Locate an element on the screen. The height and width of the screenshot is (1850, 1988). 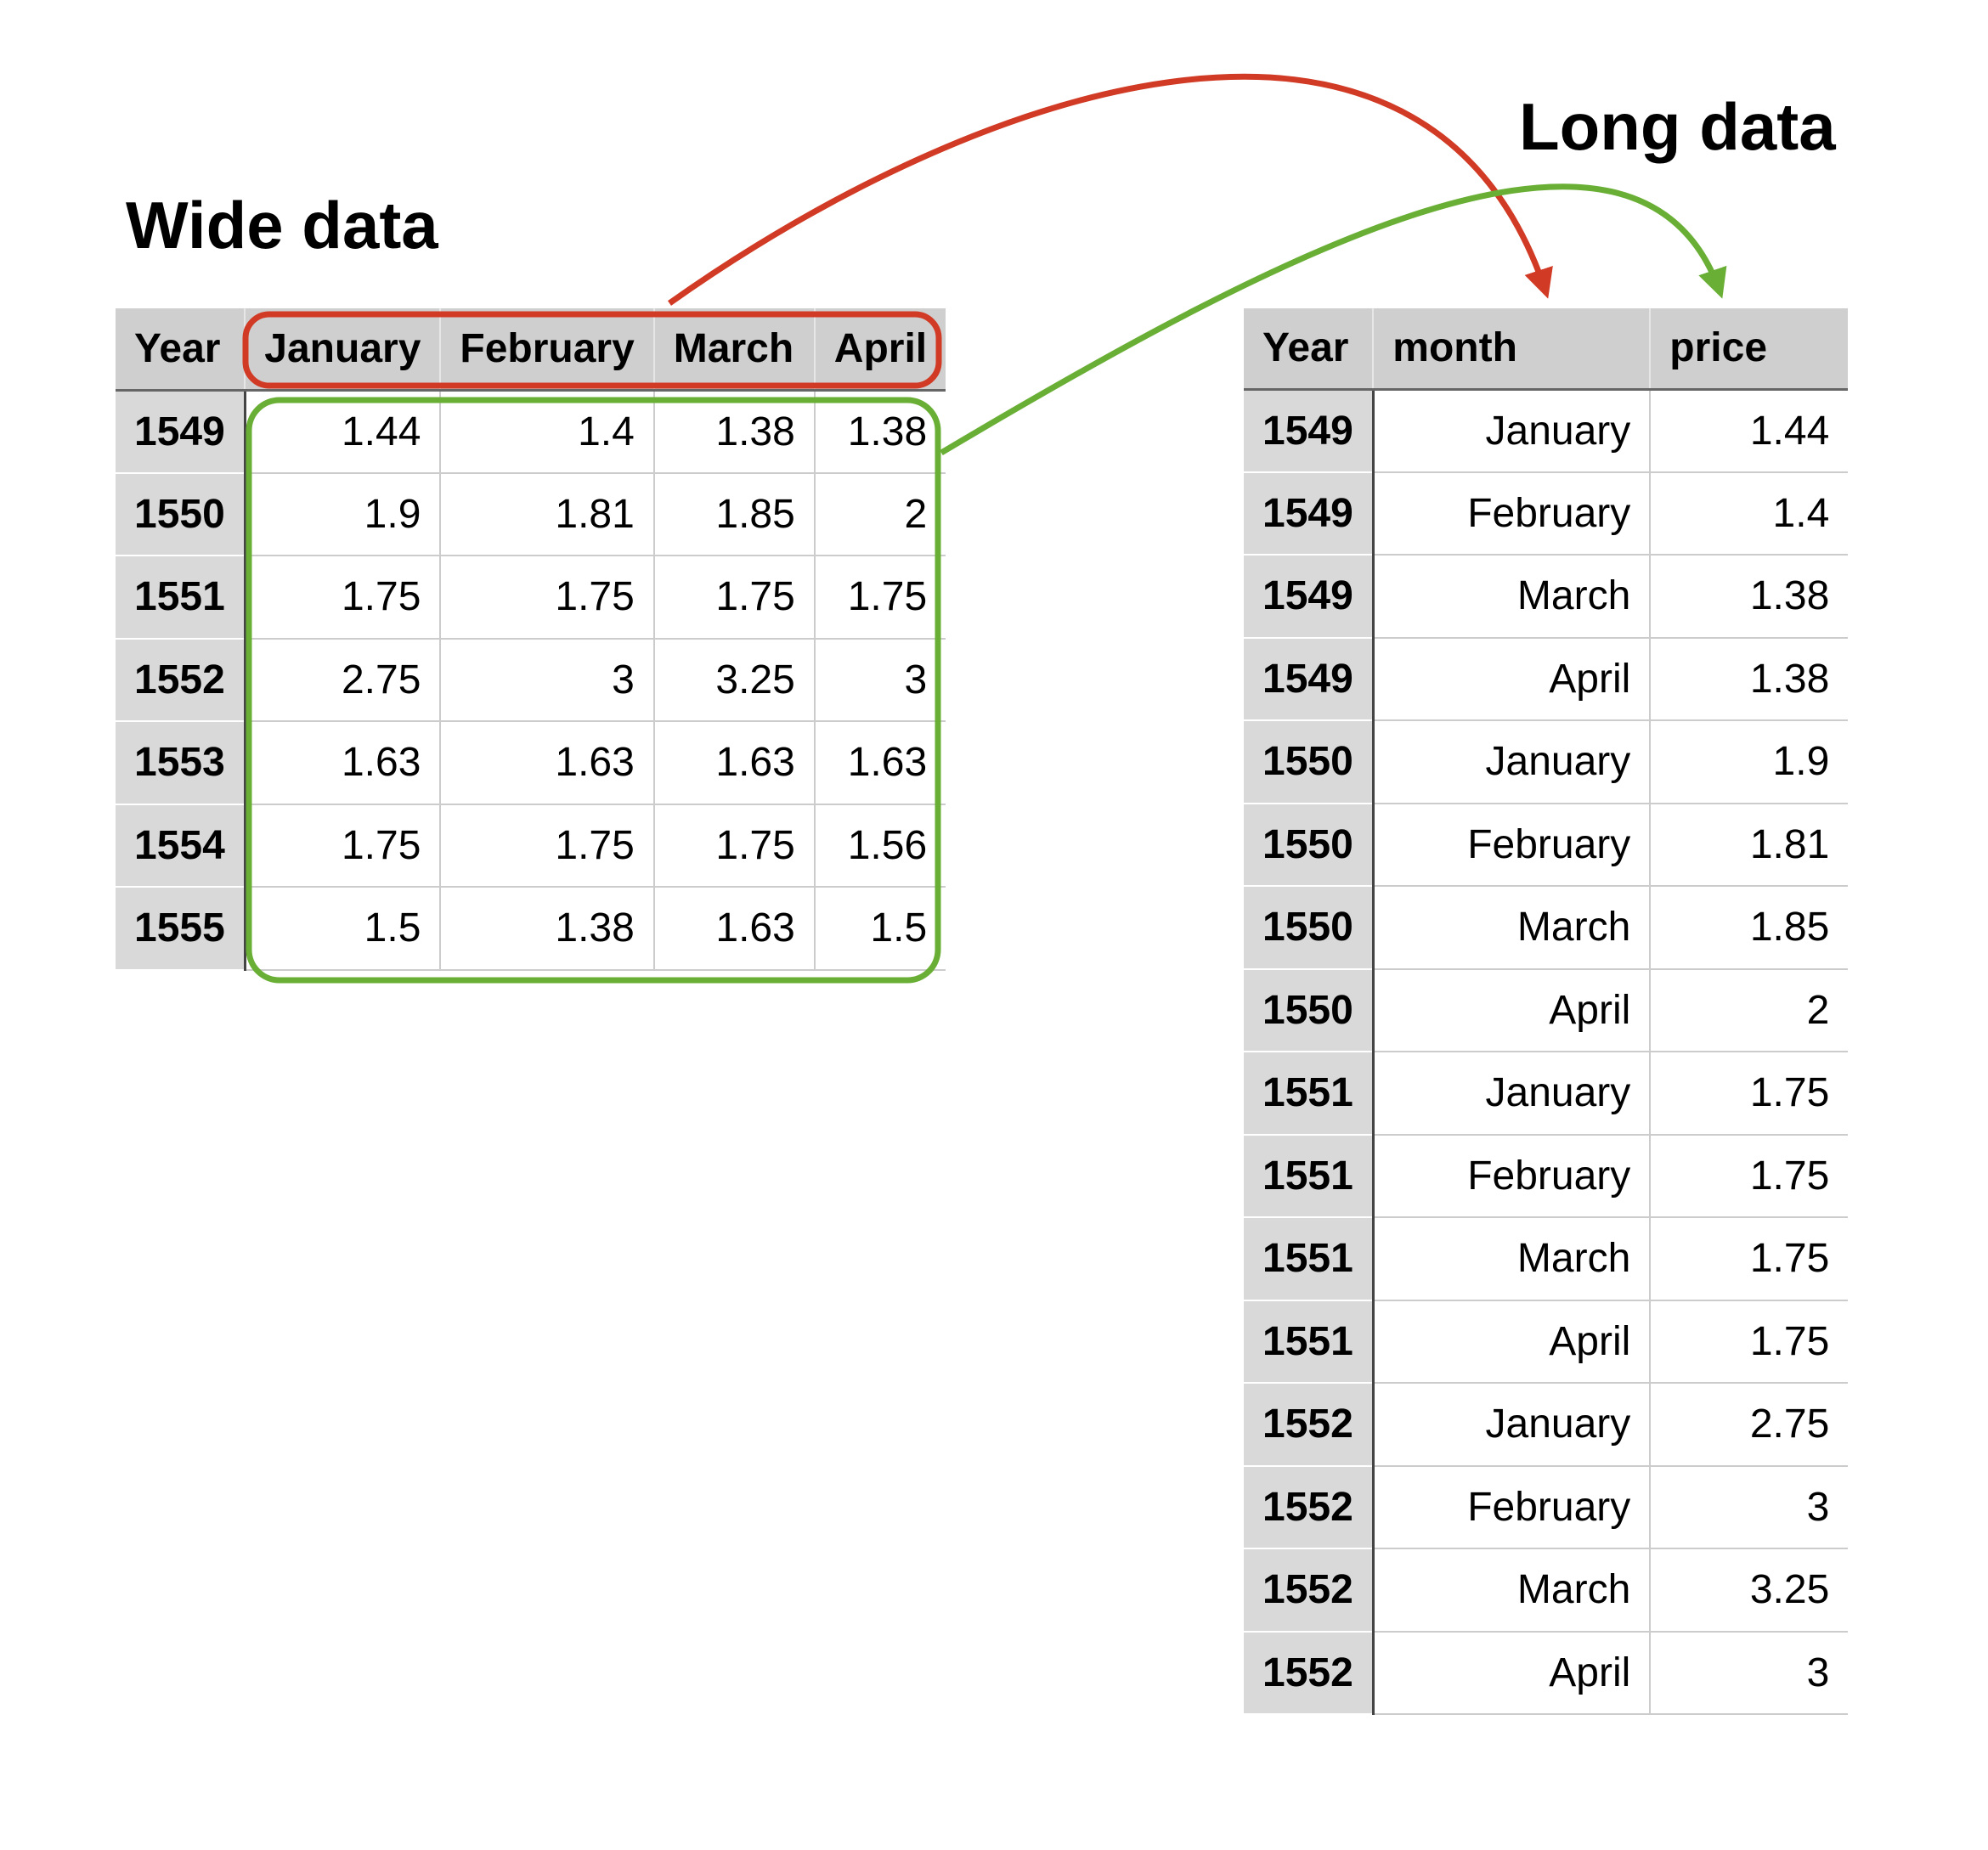
table-row: 1551 February 1.75 is located at coordinates (1546, 1176).